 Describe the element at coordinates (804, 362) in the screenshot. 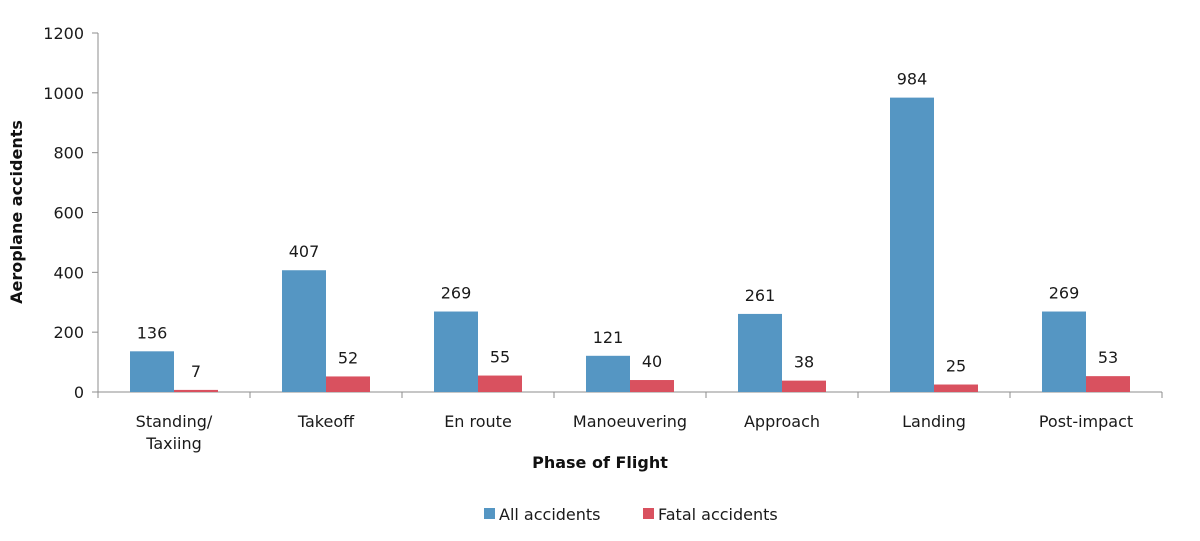

I see `data-label: 38` at that location.